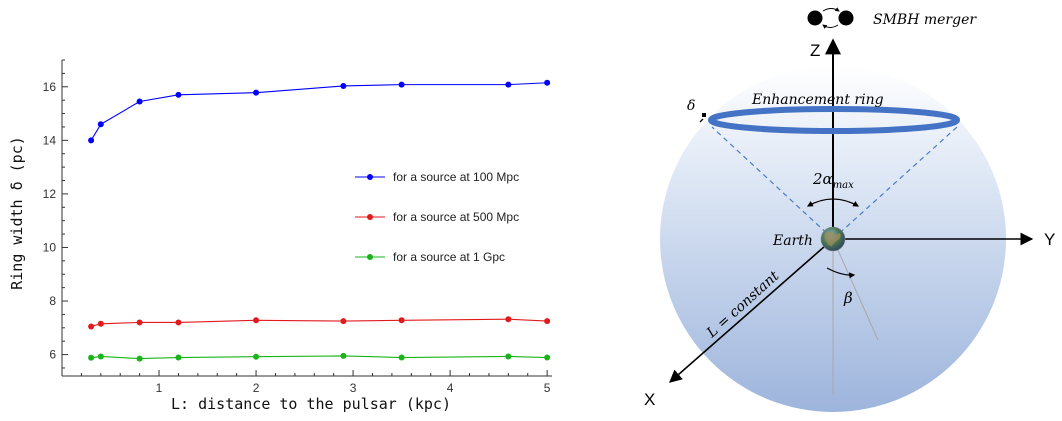  What do you see at coordinates (846, 18) in the screenshot?
I see `black-hole-right-icon` at bounding box center [846, 18].